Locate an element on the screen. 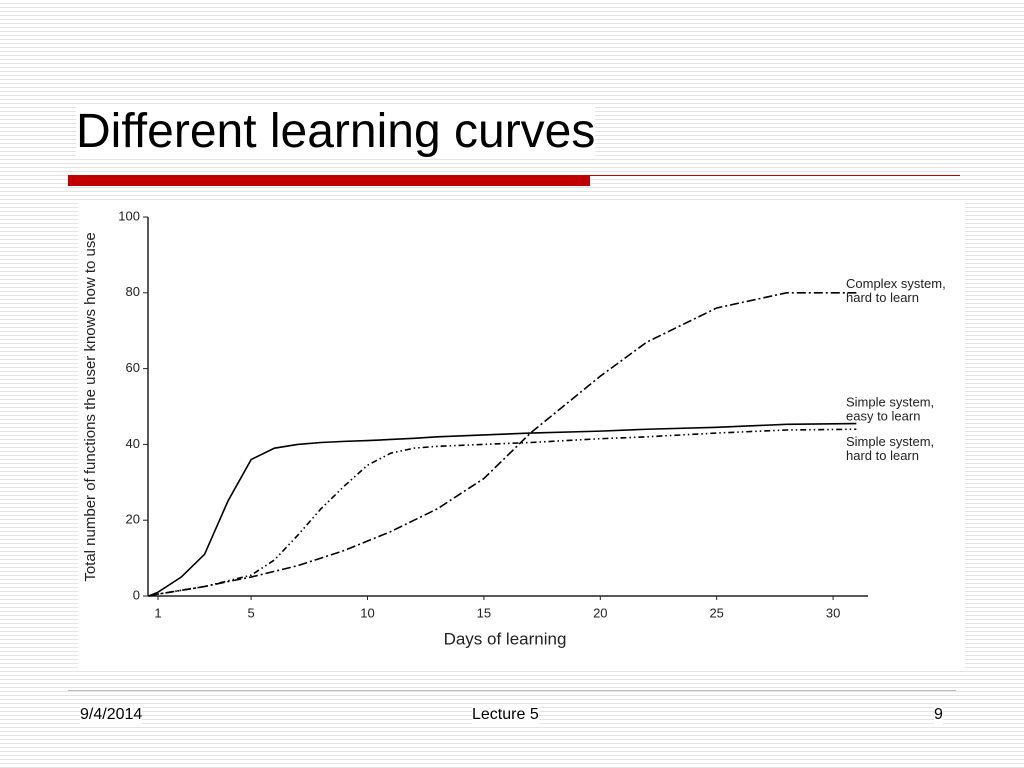 This screenshot has width=1024, height=768. series-label: Simple system, hard to learn is located at coordinates (890, 449).